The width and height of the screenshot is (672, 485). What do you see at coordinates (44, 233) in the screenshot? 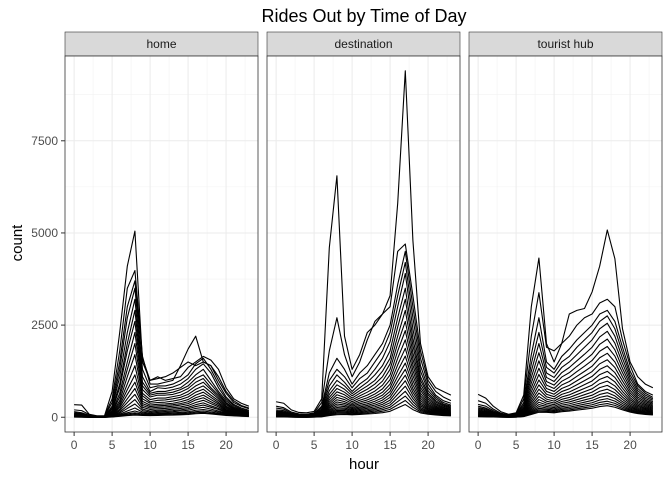
I see `y-tick-label: 5000` at bounding box center [44, 233].